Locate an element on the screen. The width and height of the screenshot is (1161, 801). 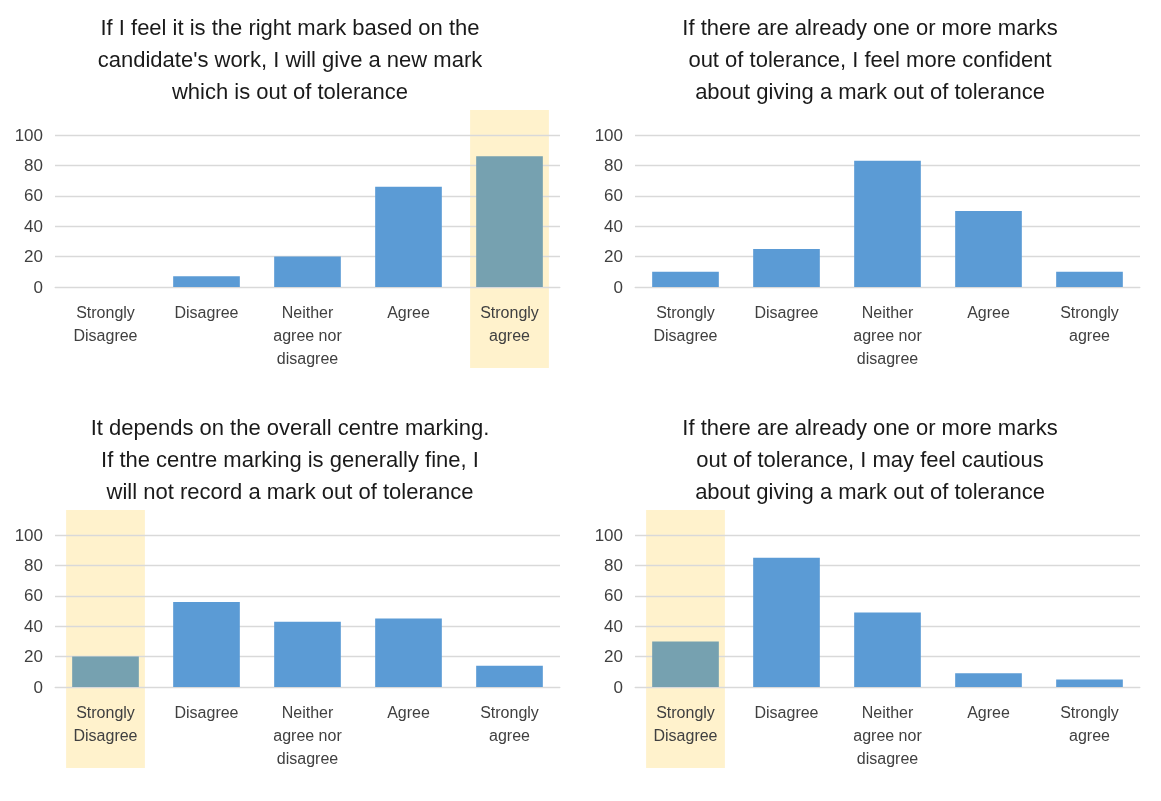
chart-title: If there are already one or more marks out of tolerance, I feel more confident about giving a mark out of tolerance is located at coordinates (870, 59).